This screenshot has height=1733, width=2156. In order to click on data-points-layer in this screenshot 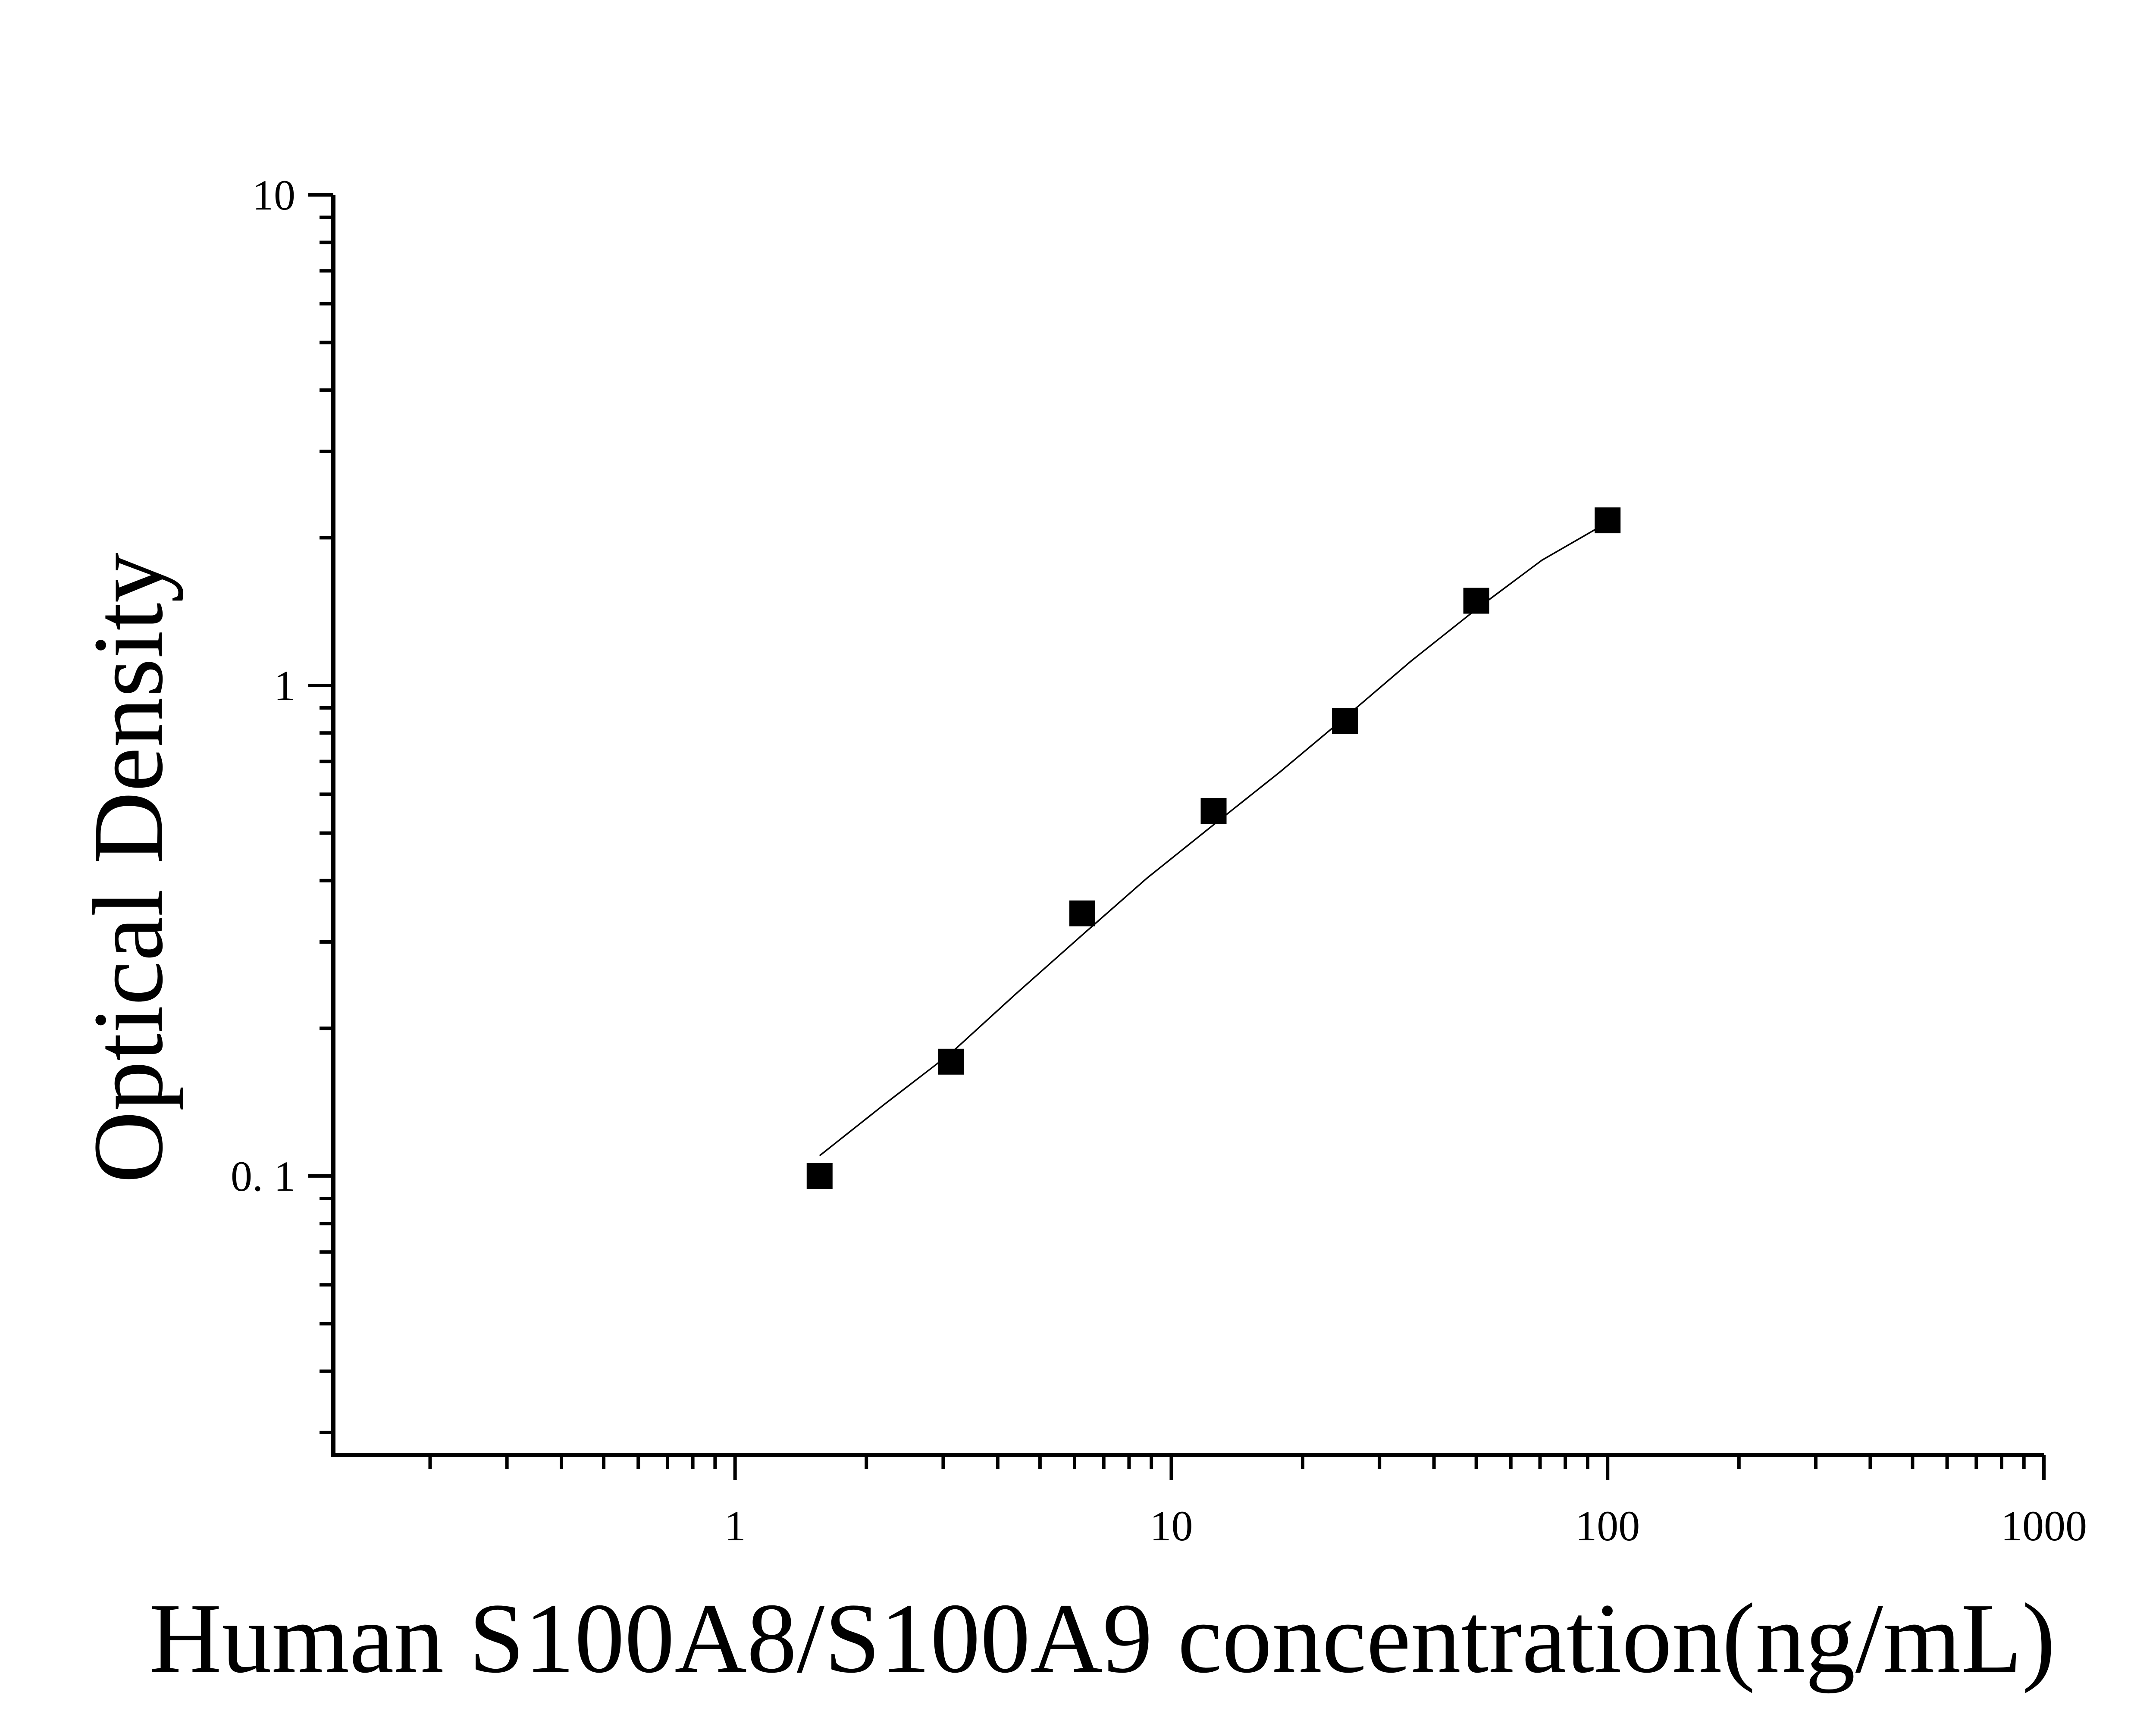, I will do `click(1213, 848)`.